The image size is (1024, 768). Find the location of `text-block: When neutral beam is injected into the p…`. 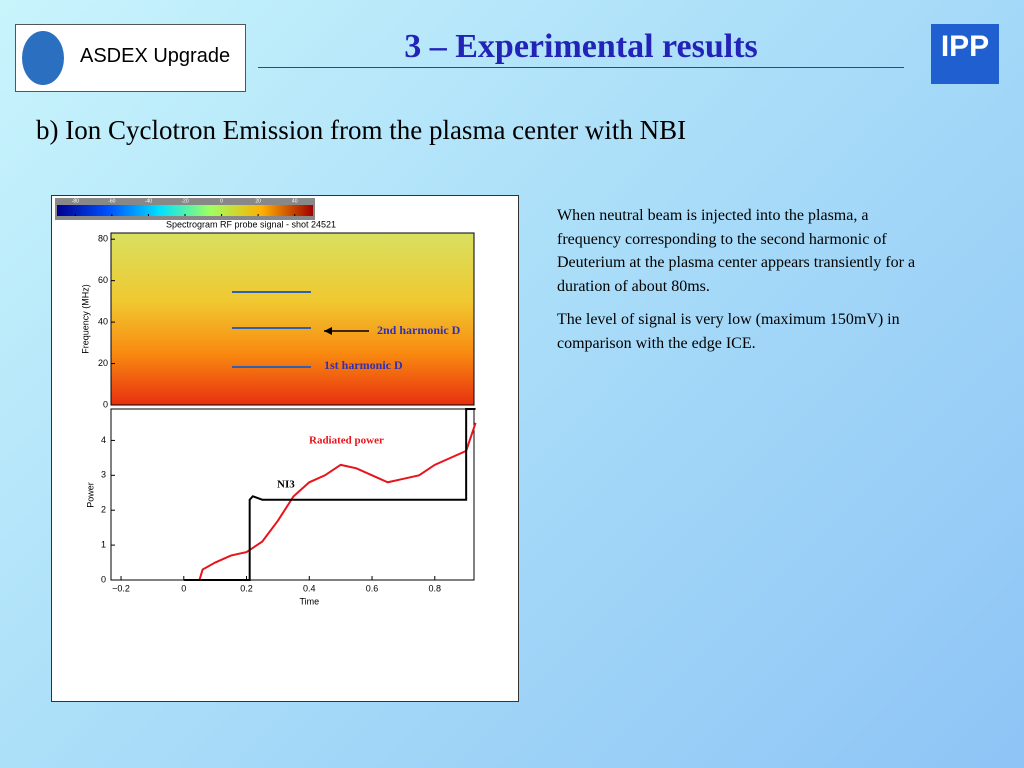

text-block: When neutral beam is injected into the p… is located at coordinates (739, 279).